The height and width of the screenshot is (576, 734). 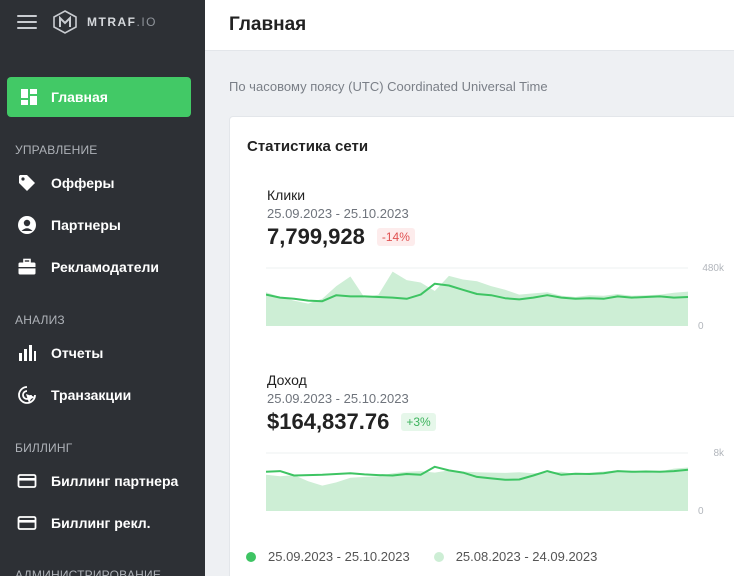 I want to click on logo-bar: MTRAF.IO, so click(x=102, y=22).